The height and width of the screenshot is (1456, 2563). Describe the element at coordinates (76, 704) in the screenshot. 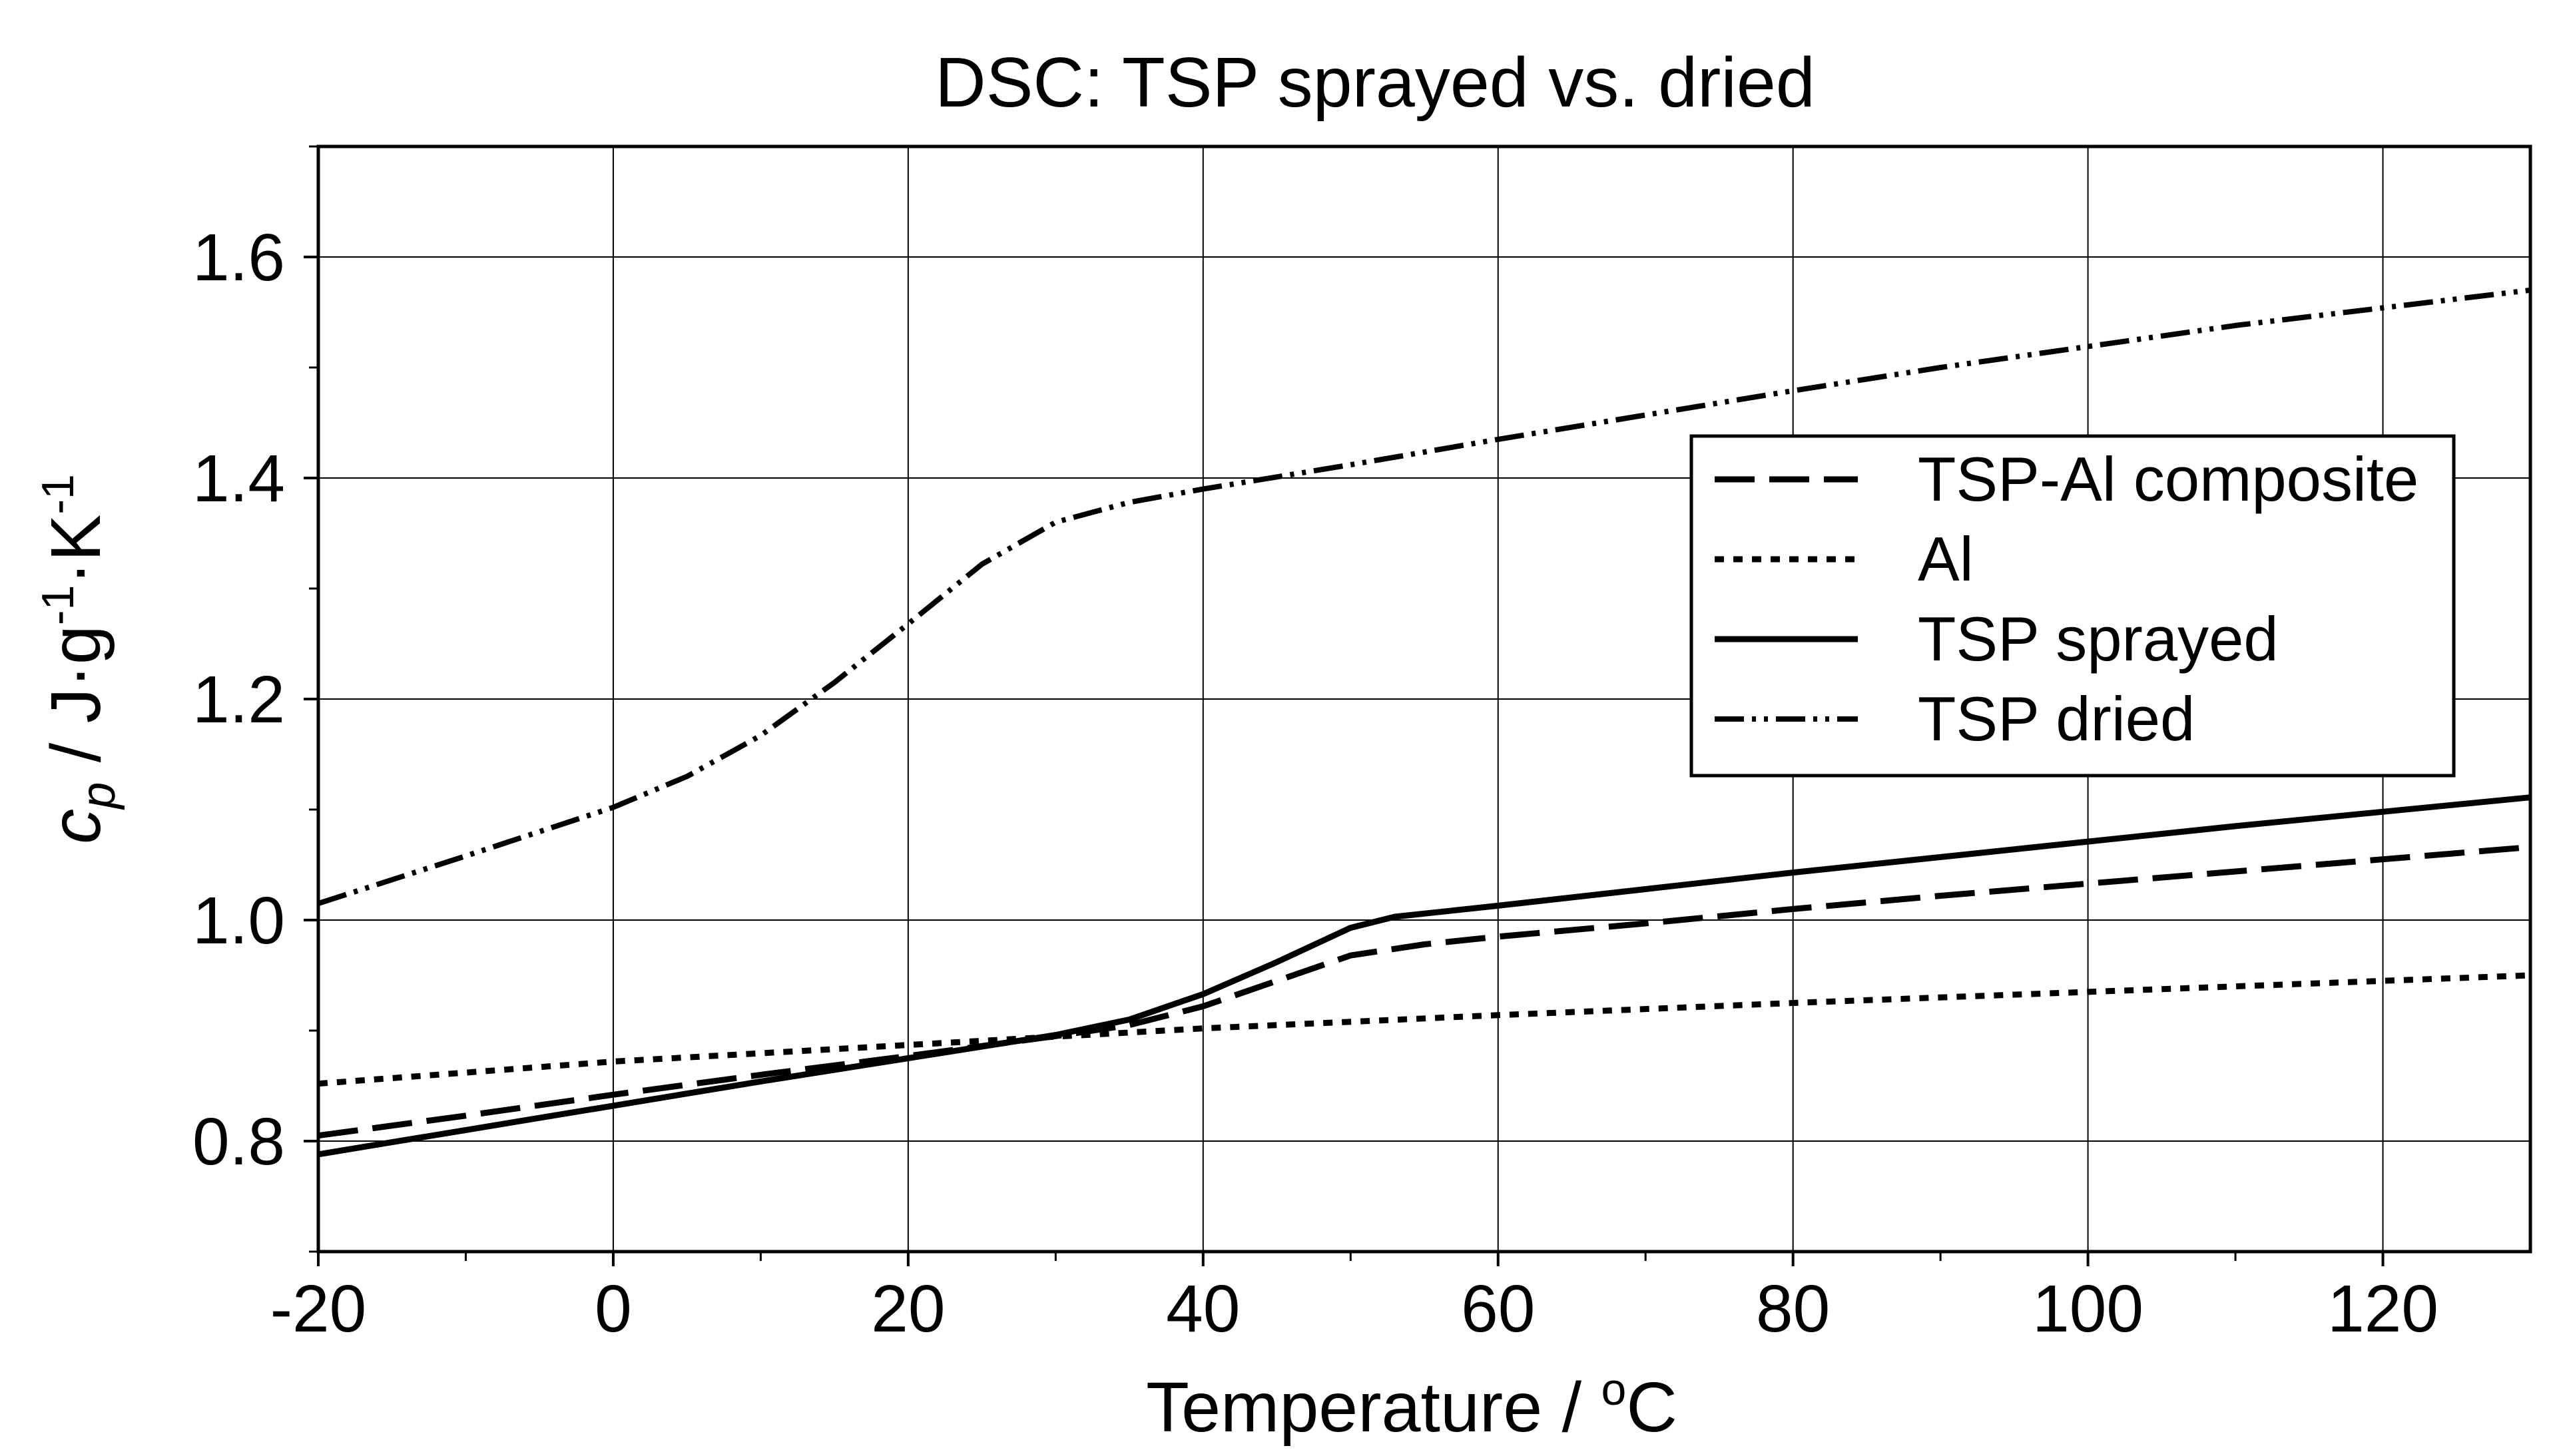

I see `y-axis-label-units: / J·g` at that location.